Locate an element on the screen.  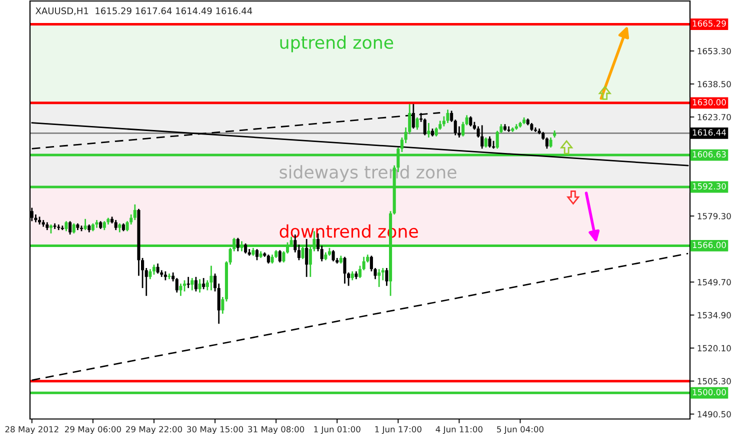
x-tick-label: 5 Jun 04:00 is located at coordinates (520, 430).